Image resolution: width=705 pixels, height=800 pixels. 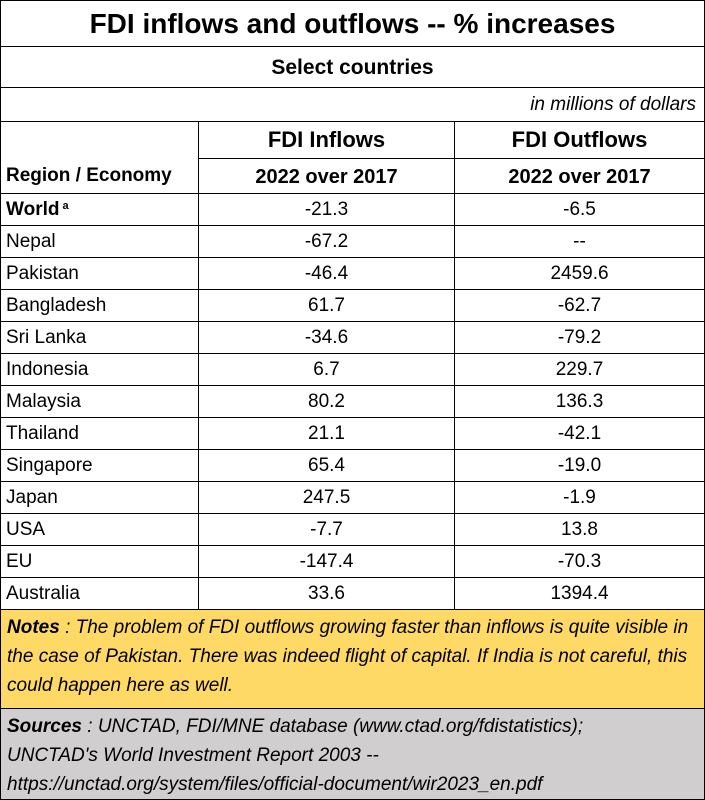 I want to click on outflow-value: 1394.4, so click(x=579, y=593).